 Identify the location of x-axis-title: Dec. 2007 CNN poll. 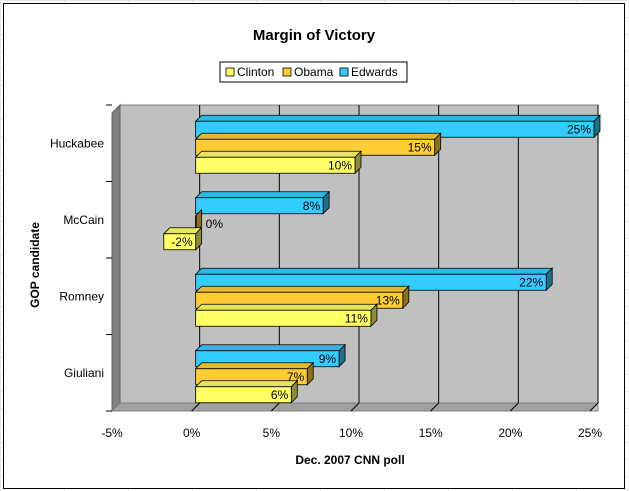
(349, 460).